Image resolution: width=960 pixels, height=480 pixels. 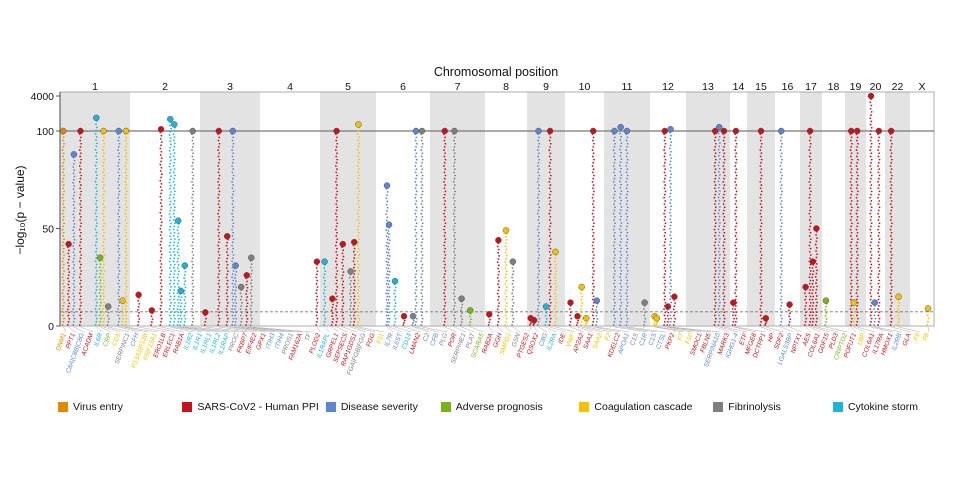 What do you see at coordinates (646, 407) in the screenshot?
I see `legend-item: Coagulation cascade` at bounding box center [646, 407].